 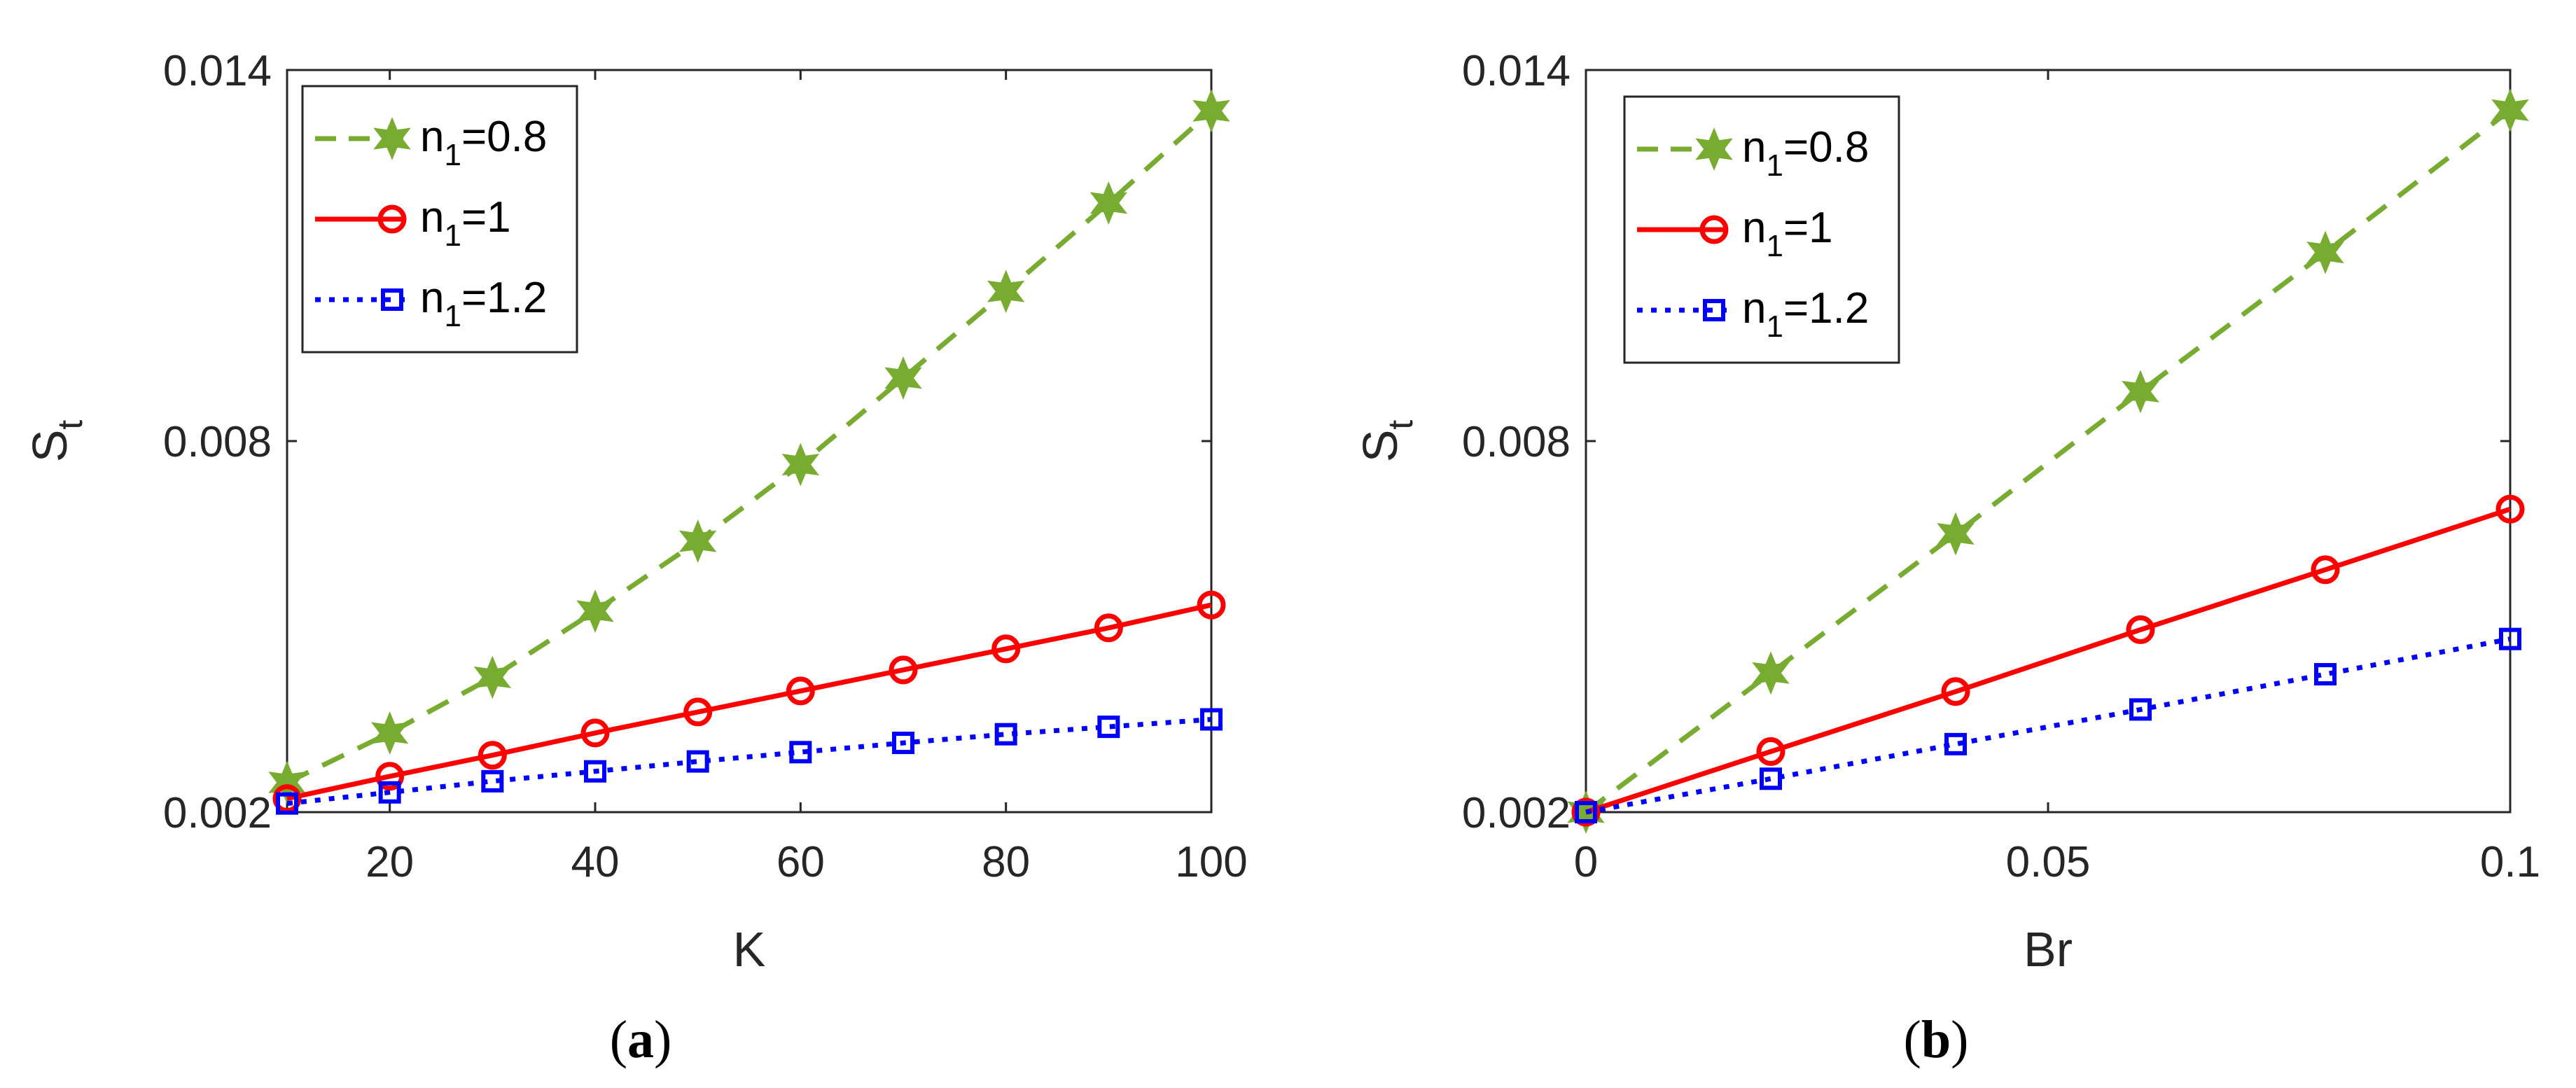 I want to click on legend: n1=0.8n1=1n1=1.2, so click(x=439, y=219).